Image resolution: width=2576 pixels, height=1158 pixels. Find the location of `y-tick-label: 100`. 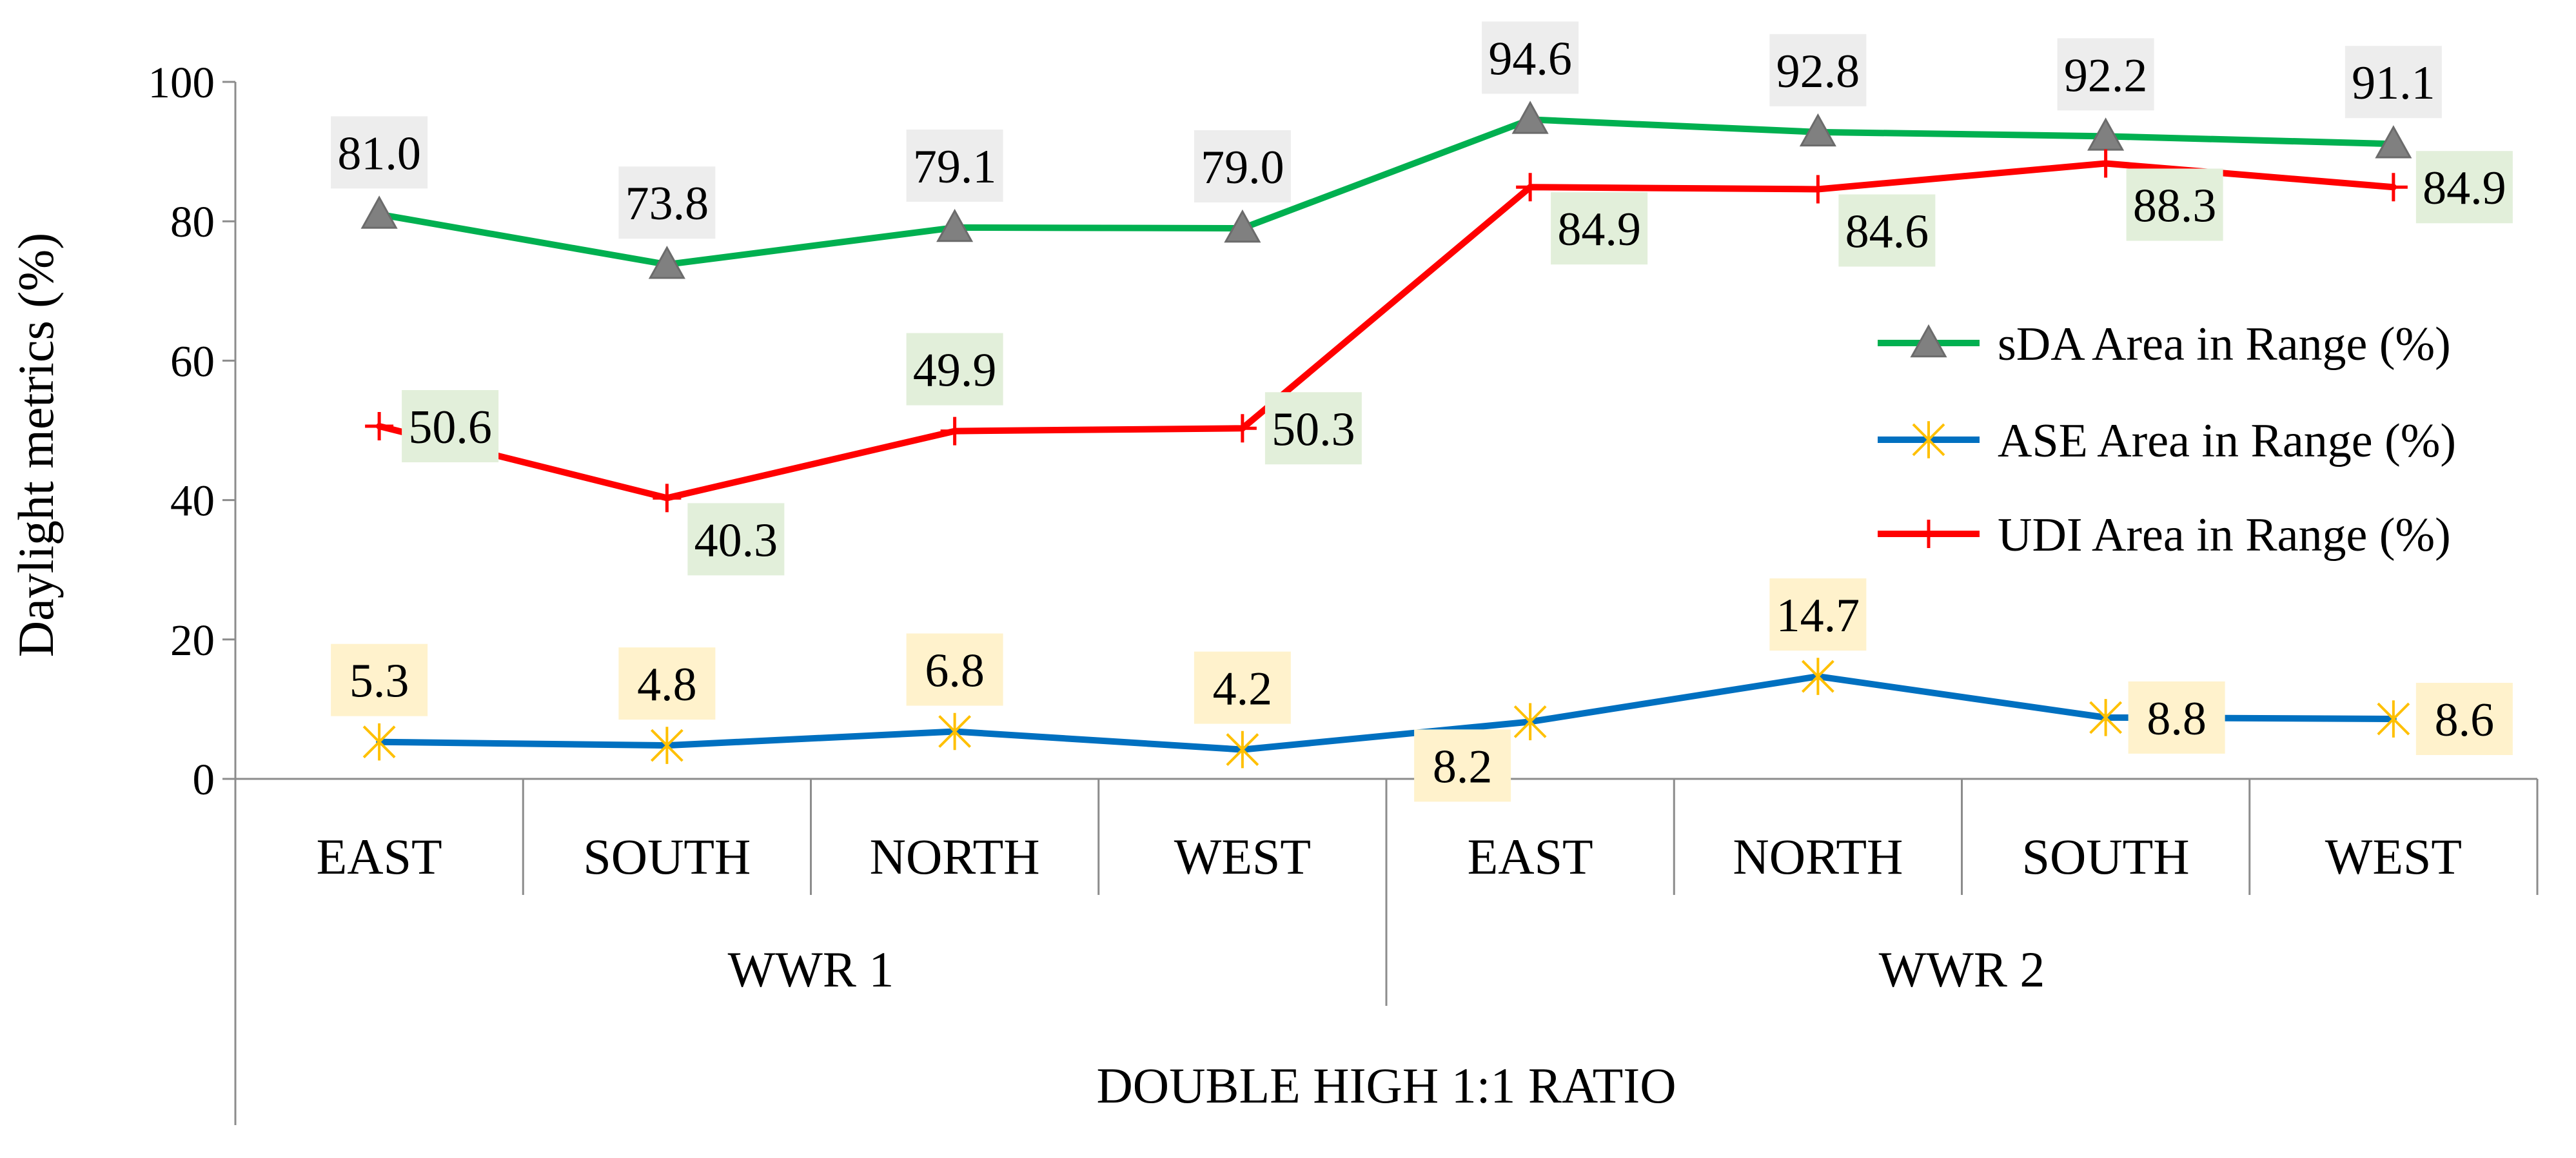

y-tick-label: 100 is located at coordinates (181, 82).